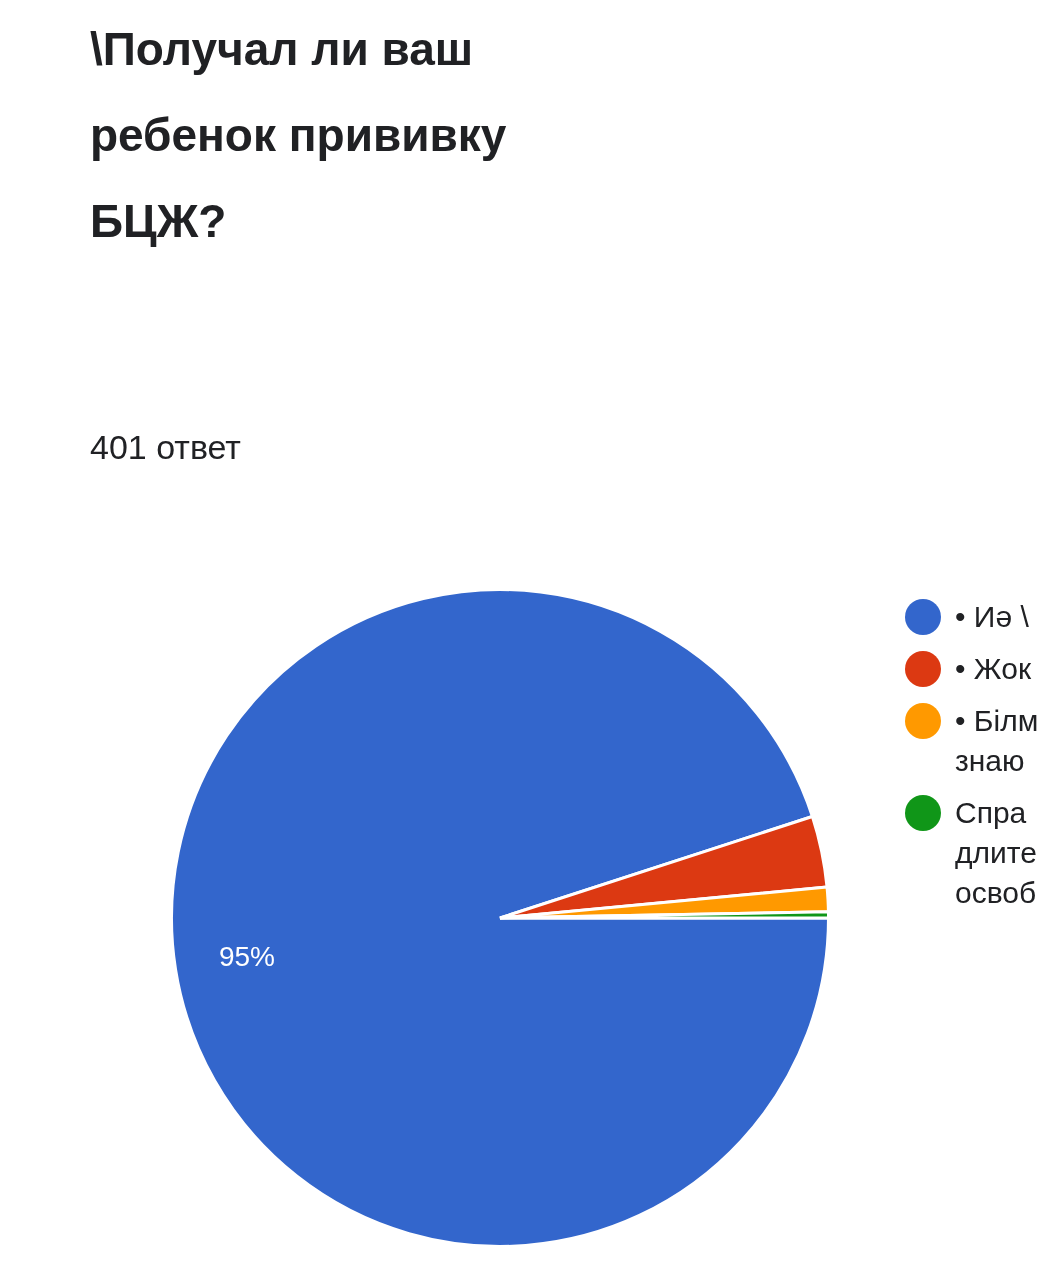 The height and width of the screenshot is (1280, 1045). Describe the element at coordinates (993, 669) in the screenshot. I see `legend-label: • Жок` at that location.